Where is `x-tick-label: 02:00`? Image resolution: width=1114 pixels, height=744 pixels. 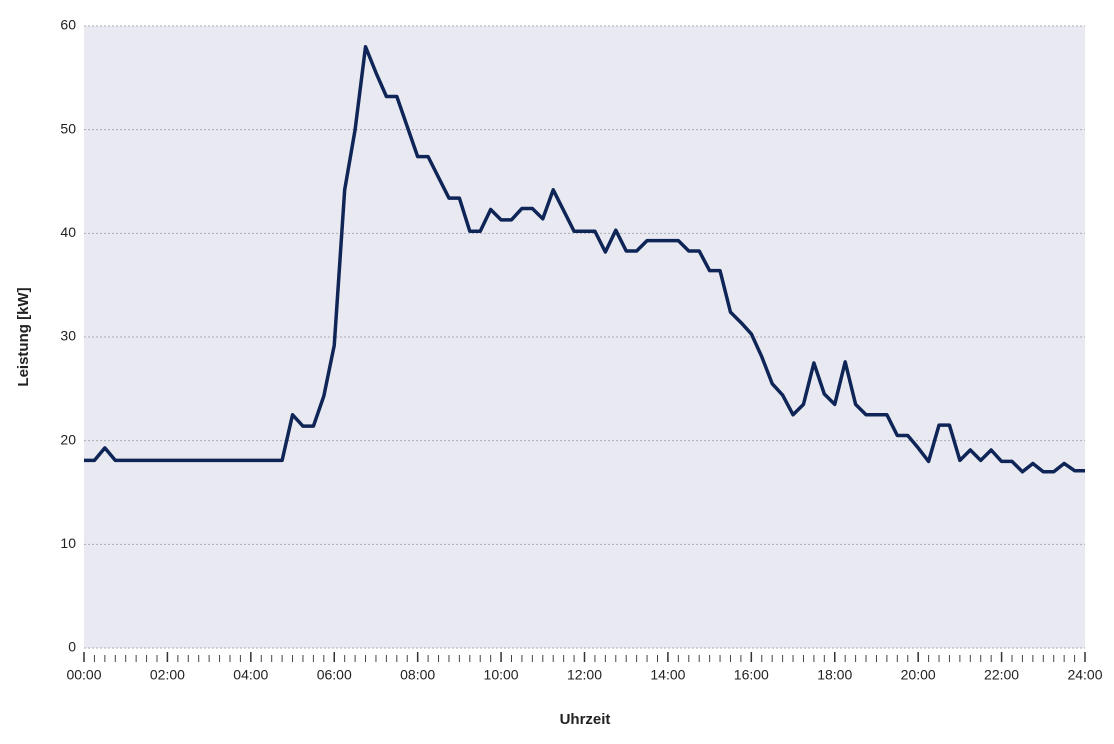
x-tick-label: 02:00 is located at coordinates (167, 675).